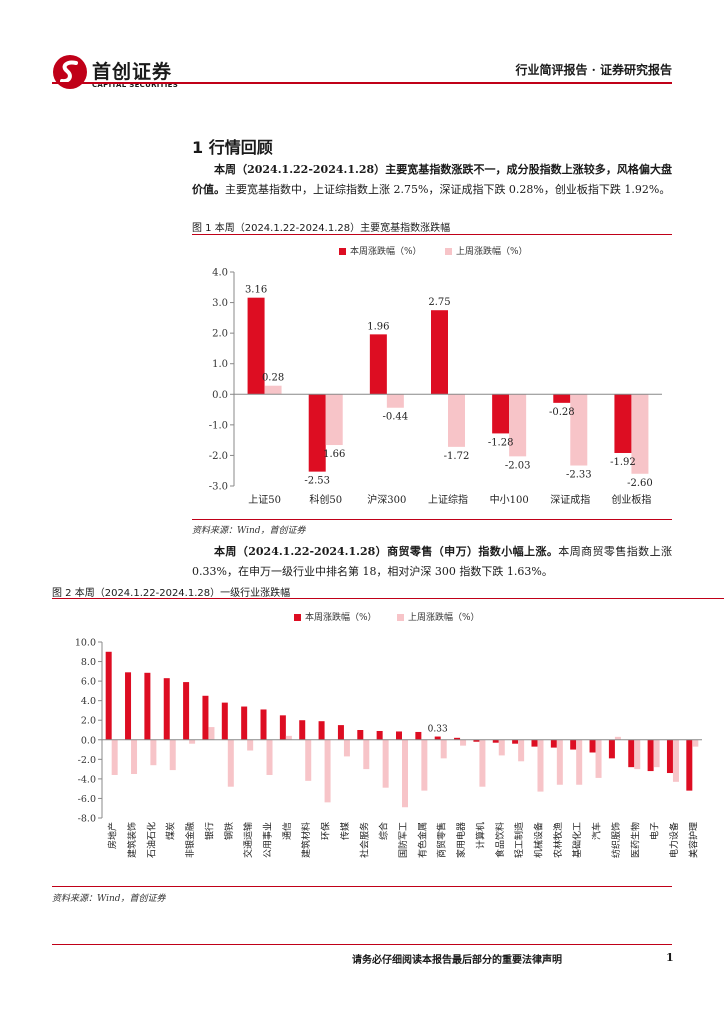 Image resolution: width=724 pixels, height=1024 pixels. Describe the element at coordinates (448, 499) in the screenshot. I see `category-label: 上证综指` at that location.